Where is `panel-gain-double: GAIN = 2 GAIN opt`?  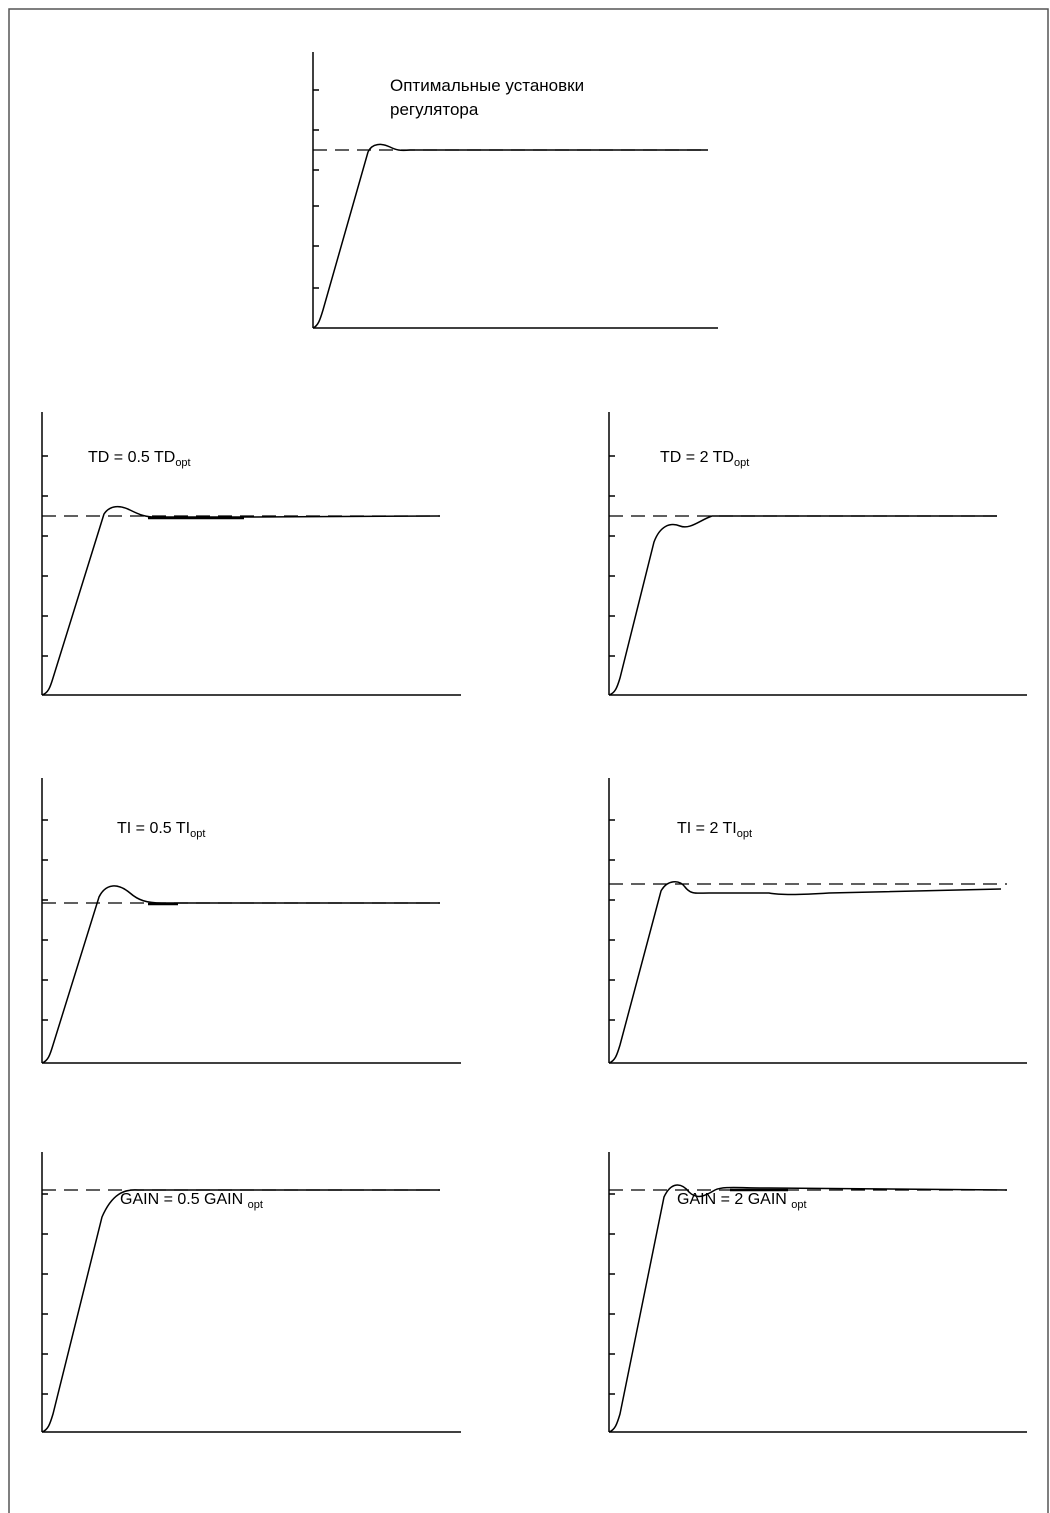 panel-gain-double: GAIN = 2 GAIN opt is located at coordinates (817, 1292).